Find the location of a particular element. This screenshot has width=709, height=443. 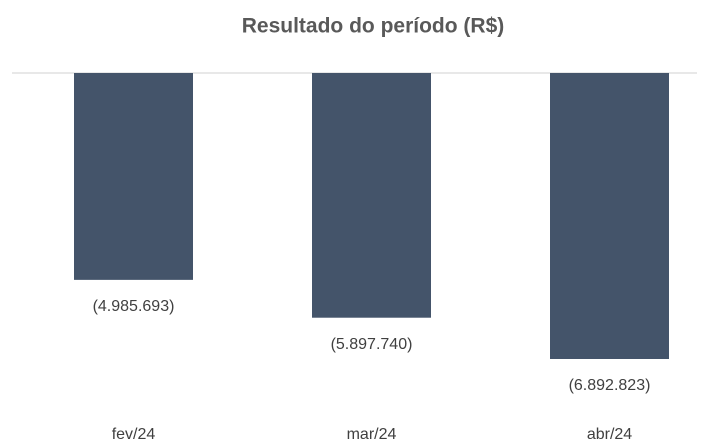

x-tick-label: abr/24 is located at coordinates (609, 434).